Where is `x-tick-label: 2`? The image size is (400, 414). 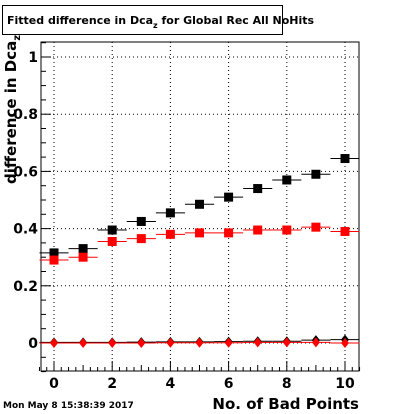 x-tick-label: 2 is located at coordinates (112, 384).